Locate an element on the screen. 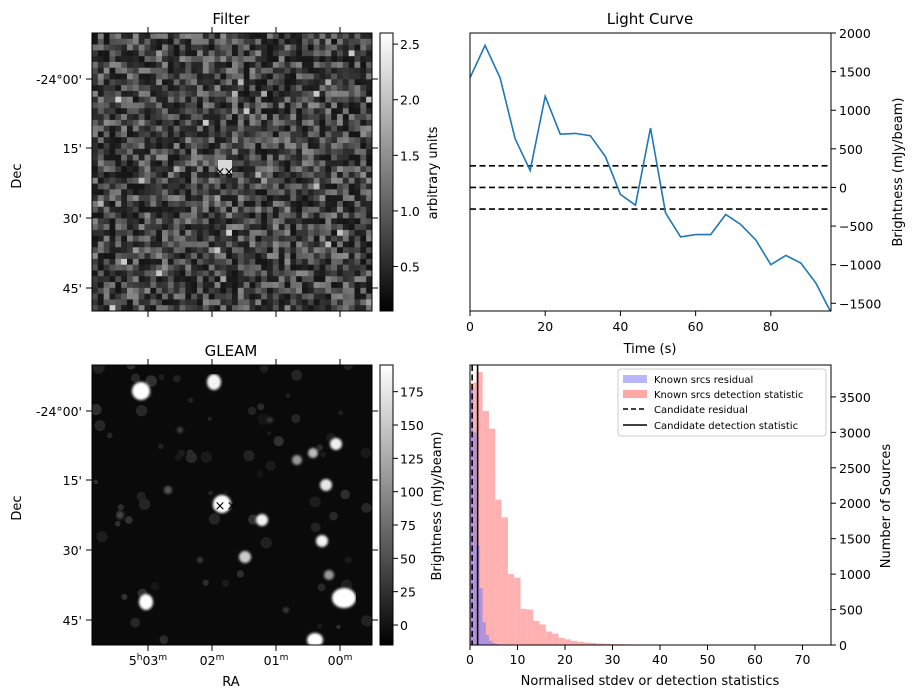 Image resolution: width=915 pixels, height=699 pixels. ra-tick-label-part: m is located at coordinates (284, 658).